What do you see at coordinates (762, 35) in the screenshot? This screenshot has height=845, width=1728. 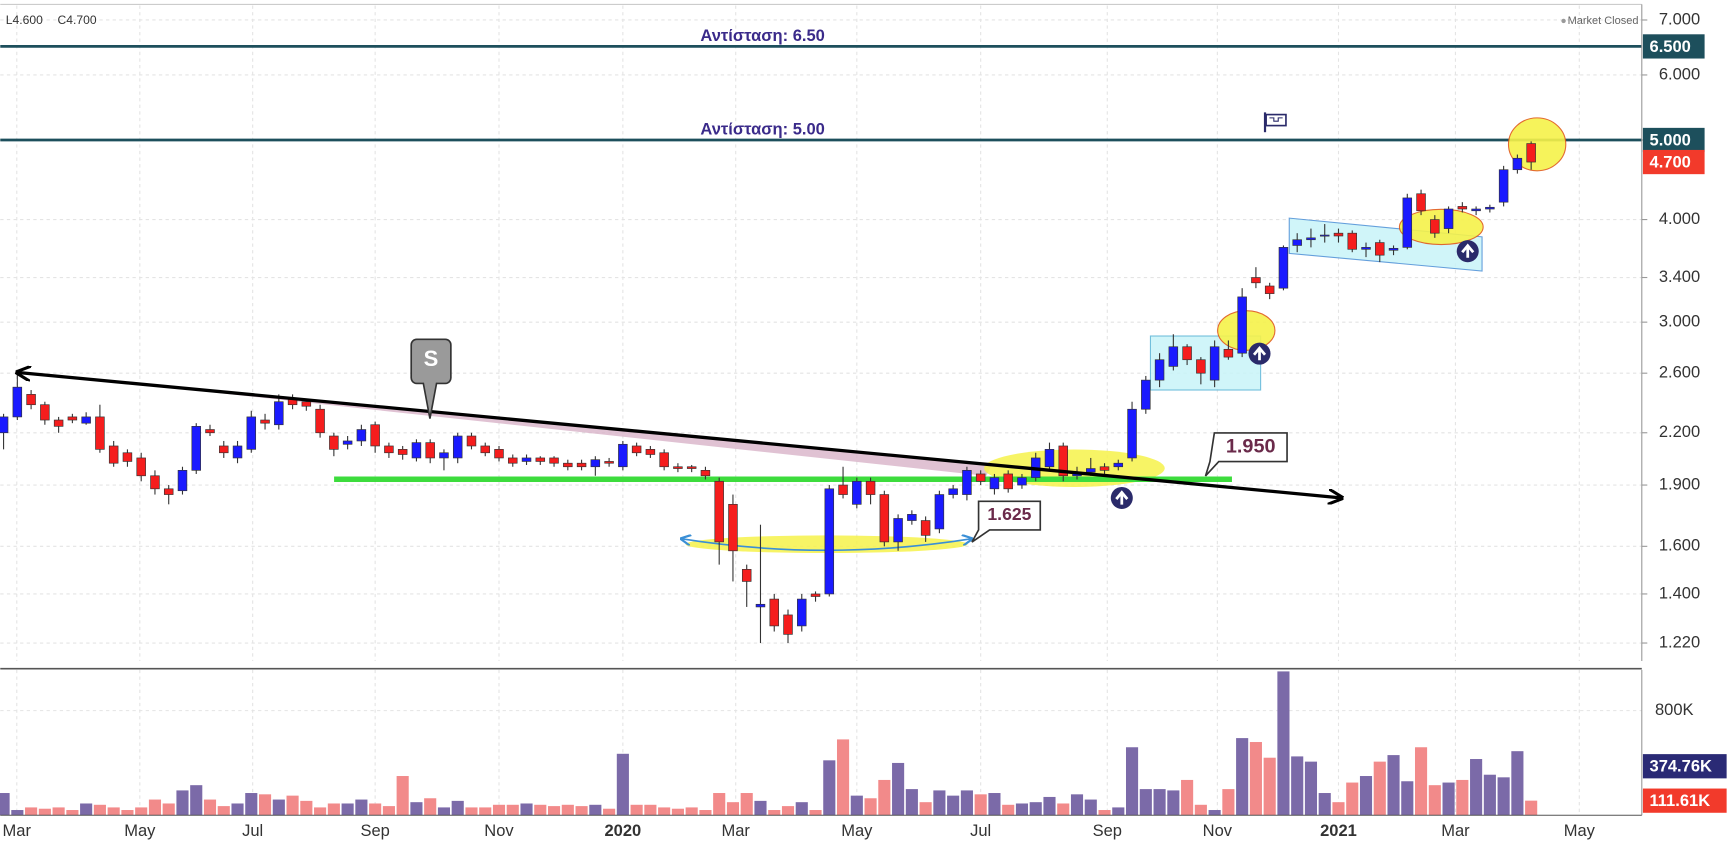 I see `resistance-label: Αντίσταση: 6.50` at bounding box center [762, 35].